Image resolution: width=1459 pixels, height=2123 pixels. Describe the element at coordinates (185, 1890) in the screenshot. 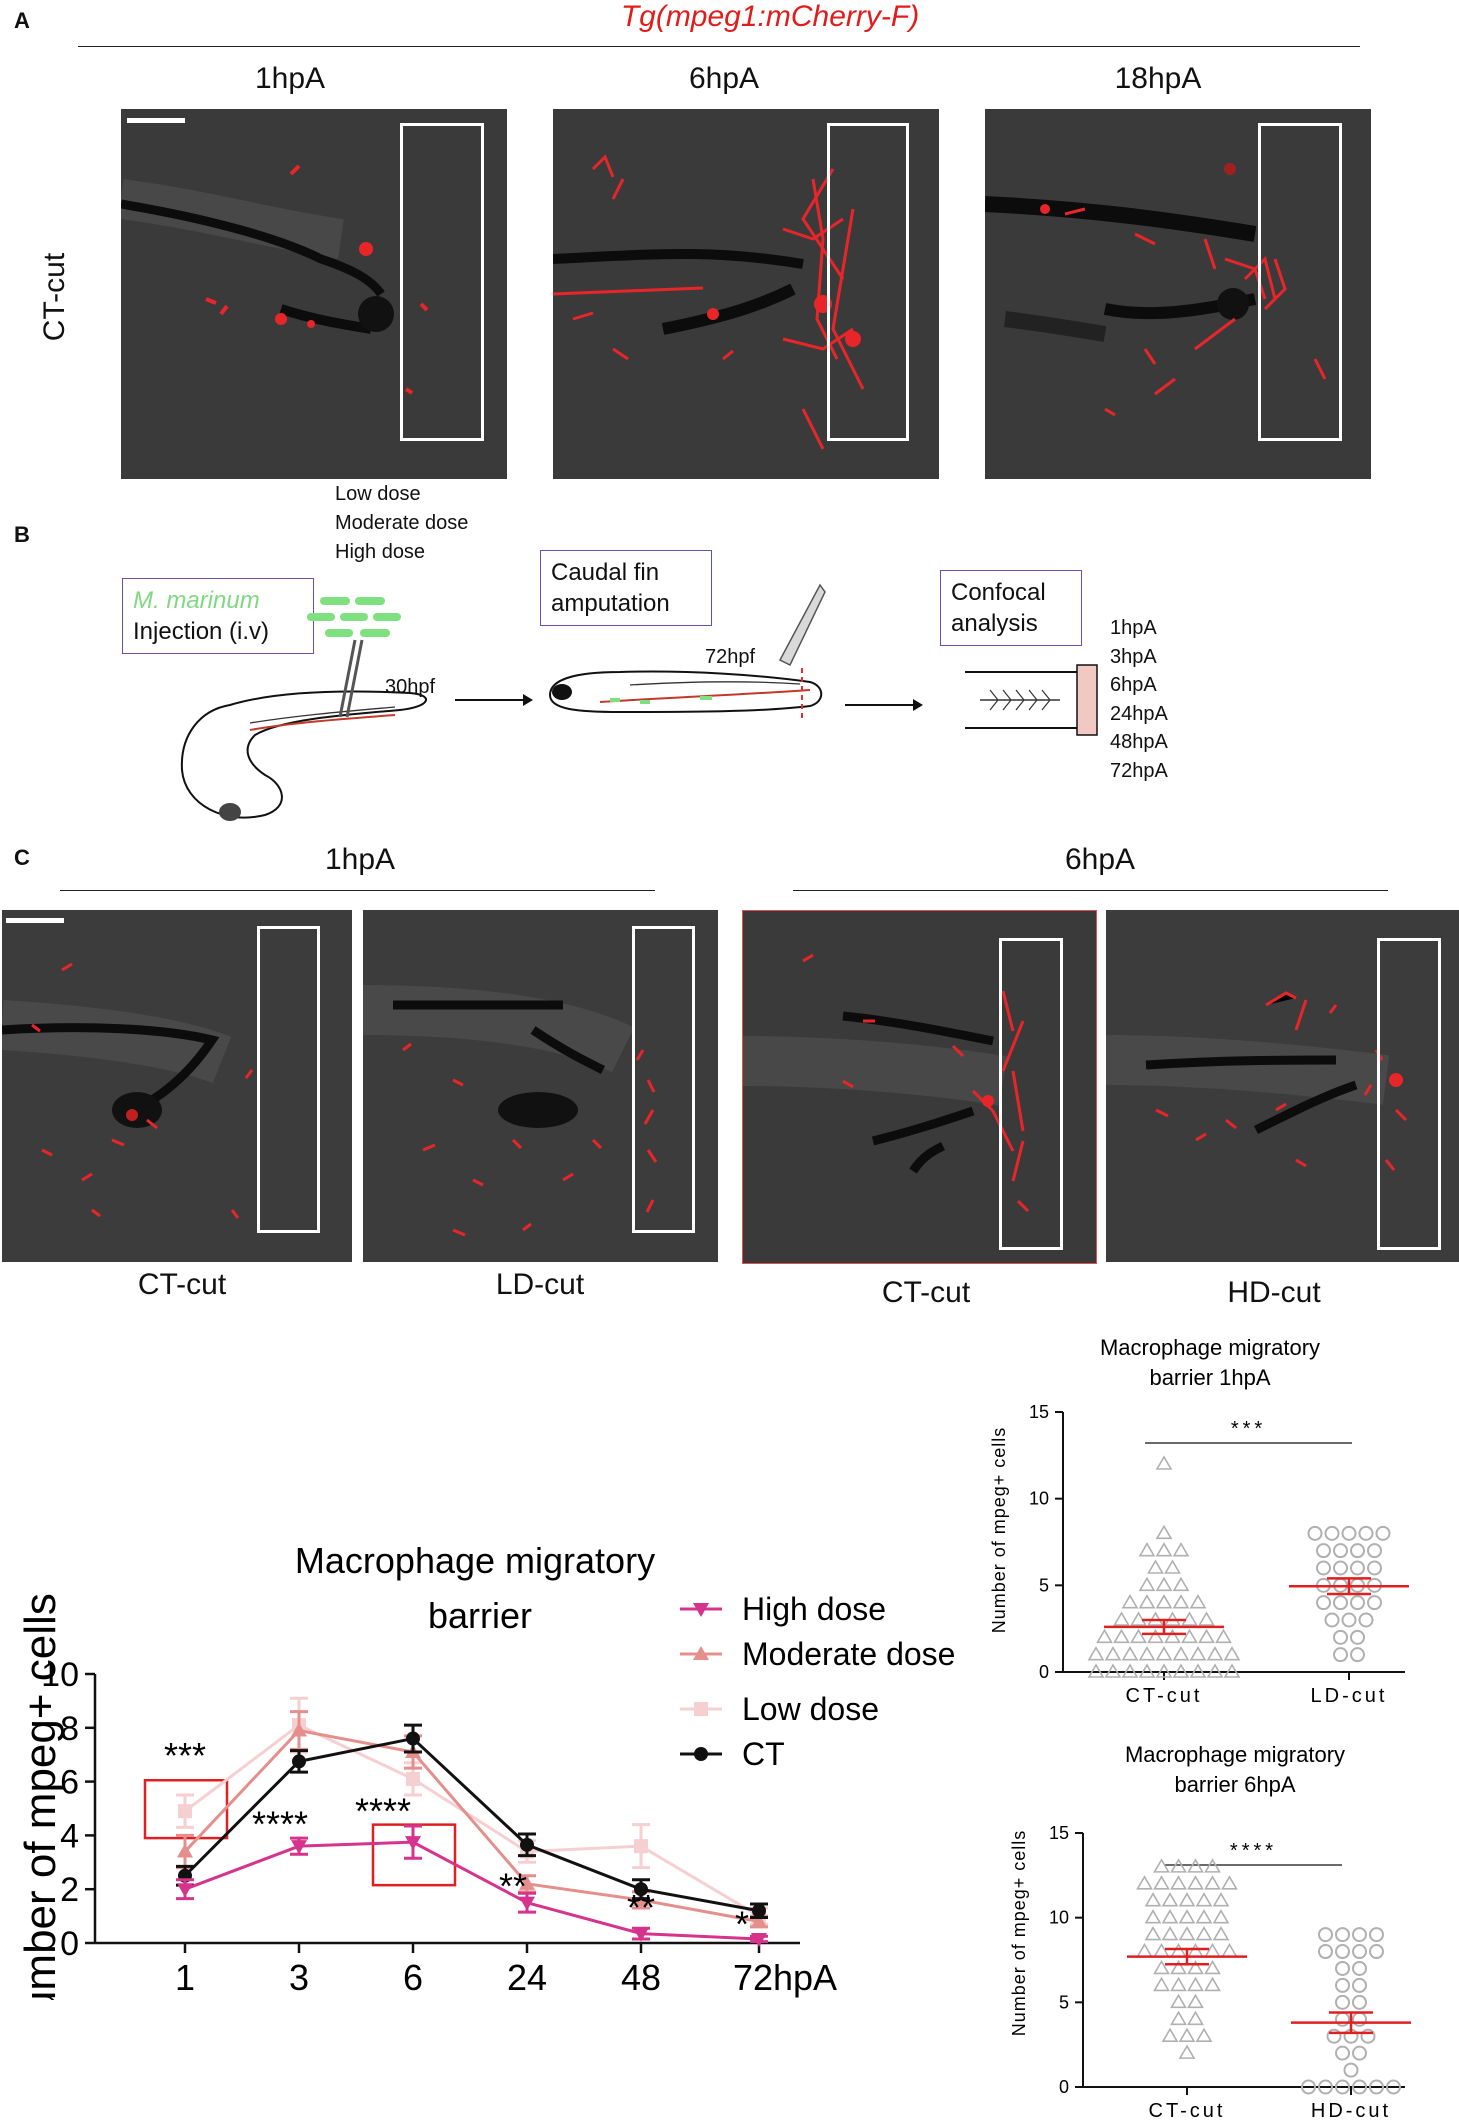

I see `data-point-high` at that location.